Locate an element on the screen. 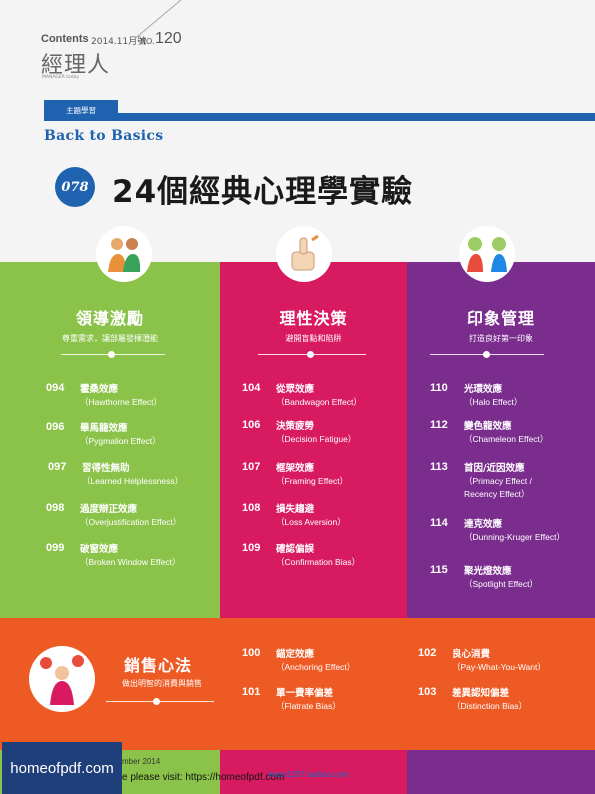 This screenshot has height=794, width=595. entry-page: 098 is located at coordinates (55, 508).